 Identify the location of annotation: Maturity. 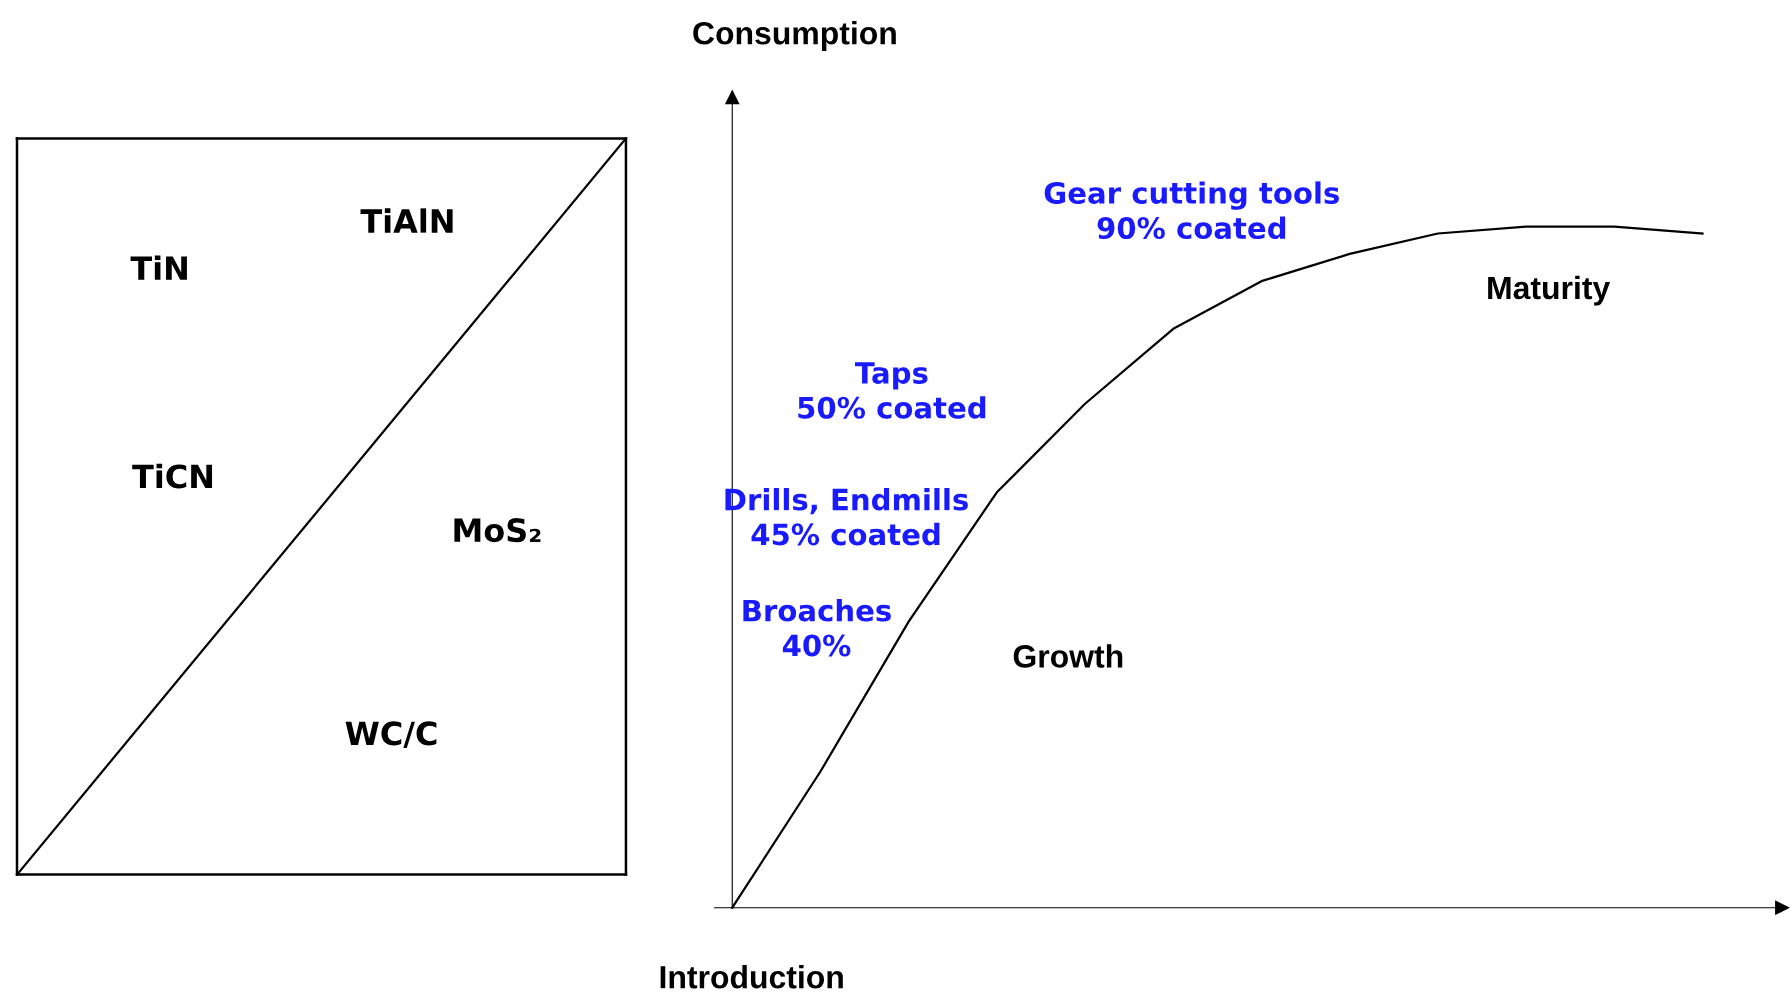
(1549, 290).